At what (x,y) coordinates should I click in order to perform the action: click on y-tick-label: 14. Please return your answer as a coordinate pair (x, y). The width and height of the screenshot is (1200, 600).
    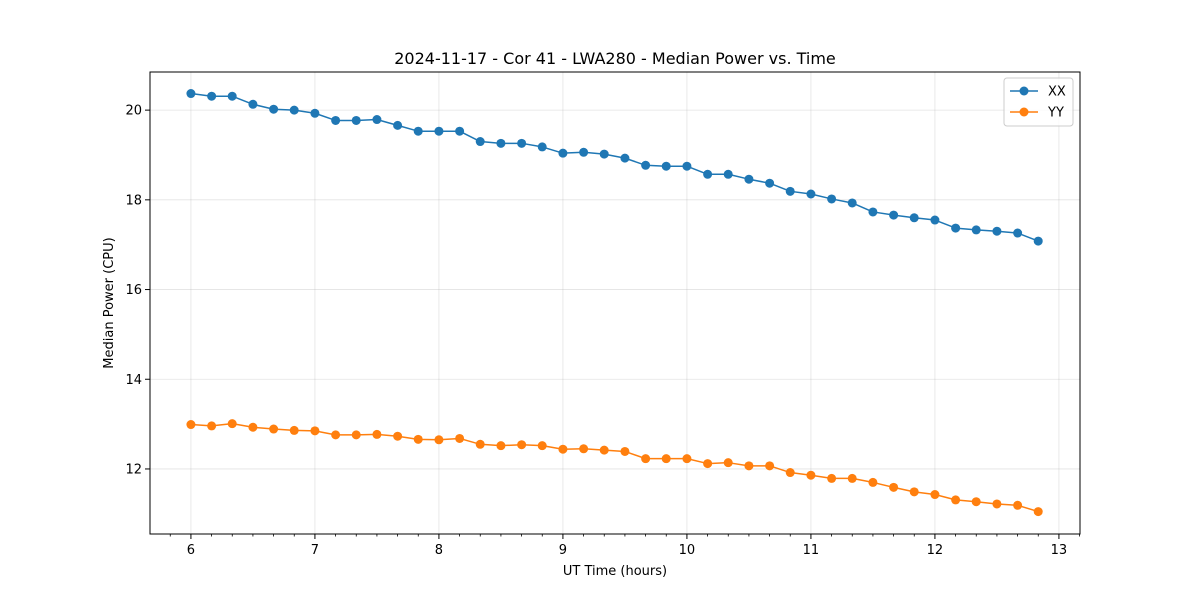
    Looking at the image, I should click on (133, 380).